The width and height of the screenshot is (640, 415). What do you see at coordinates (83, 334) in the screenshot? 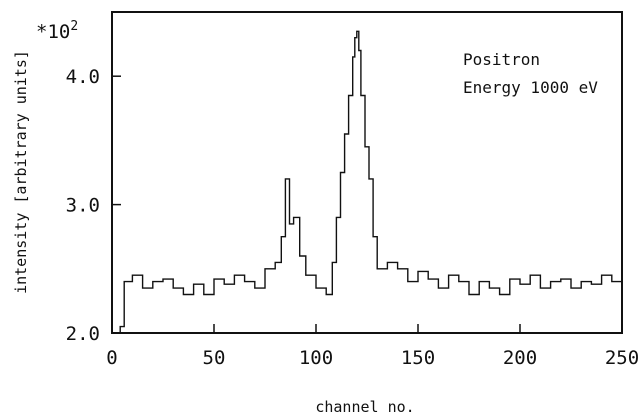
I see `y-tick-label: 2.0` at bounding box center [83, 334].